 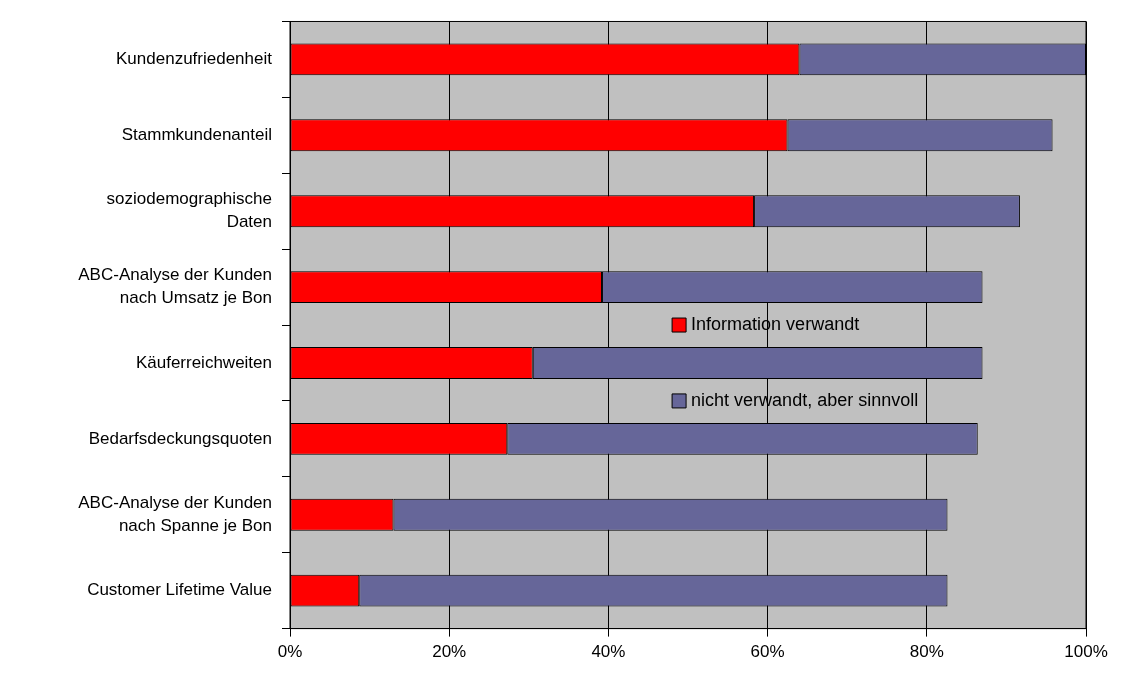 What do you see at coordinates (179, 590) in the screenshot?
I see `y-tick-label: Customer Lifetime Value` at bounding box center [179, 590].